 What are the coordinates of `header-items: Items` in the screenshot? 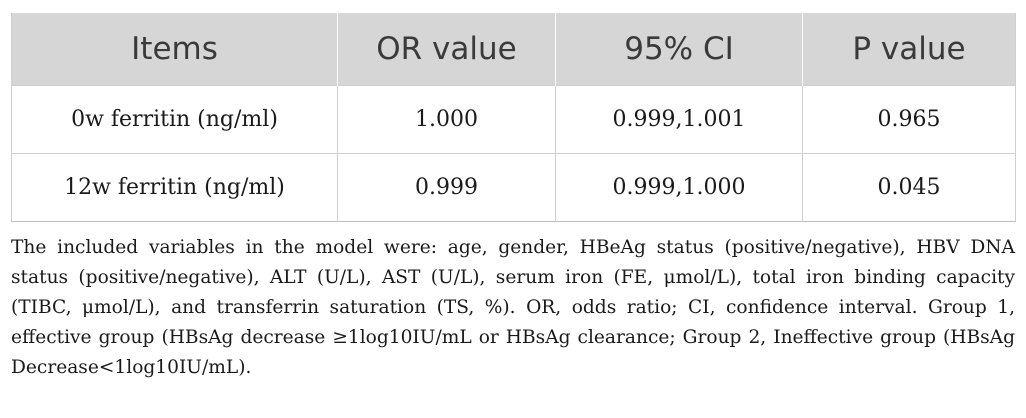 It's located at (174, 49).